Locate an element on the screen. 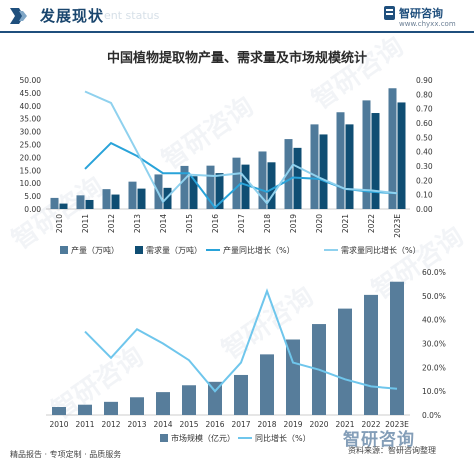 The height and width of the screenshot is (466, 474). chart2-right-tick-label: 60.0% is located at coordinates (434, 272).